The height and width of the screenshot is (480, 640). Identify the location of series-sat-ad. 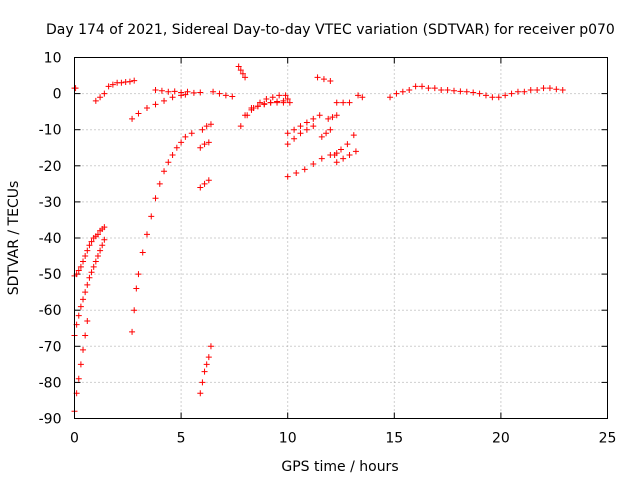
(476, 92).